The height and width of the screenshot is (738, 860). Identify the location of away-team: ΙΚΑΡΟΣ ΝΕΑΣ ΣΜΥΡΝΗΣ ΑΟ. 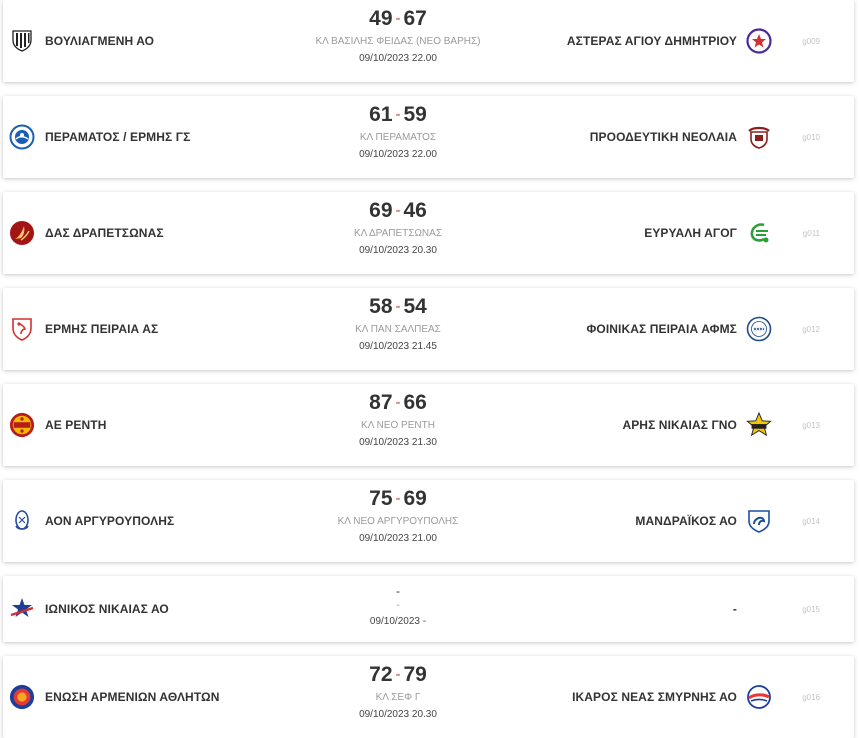
(672, 697).